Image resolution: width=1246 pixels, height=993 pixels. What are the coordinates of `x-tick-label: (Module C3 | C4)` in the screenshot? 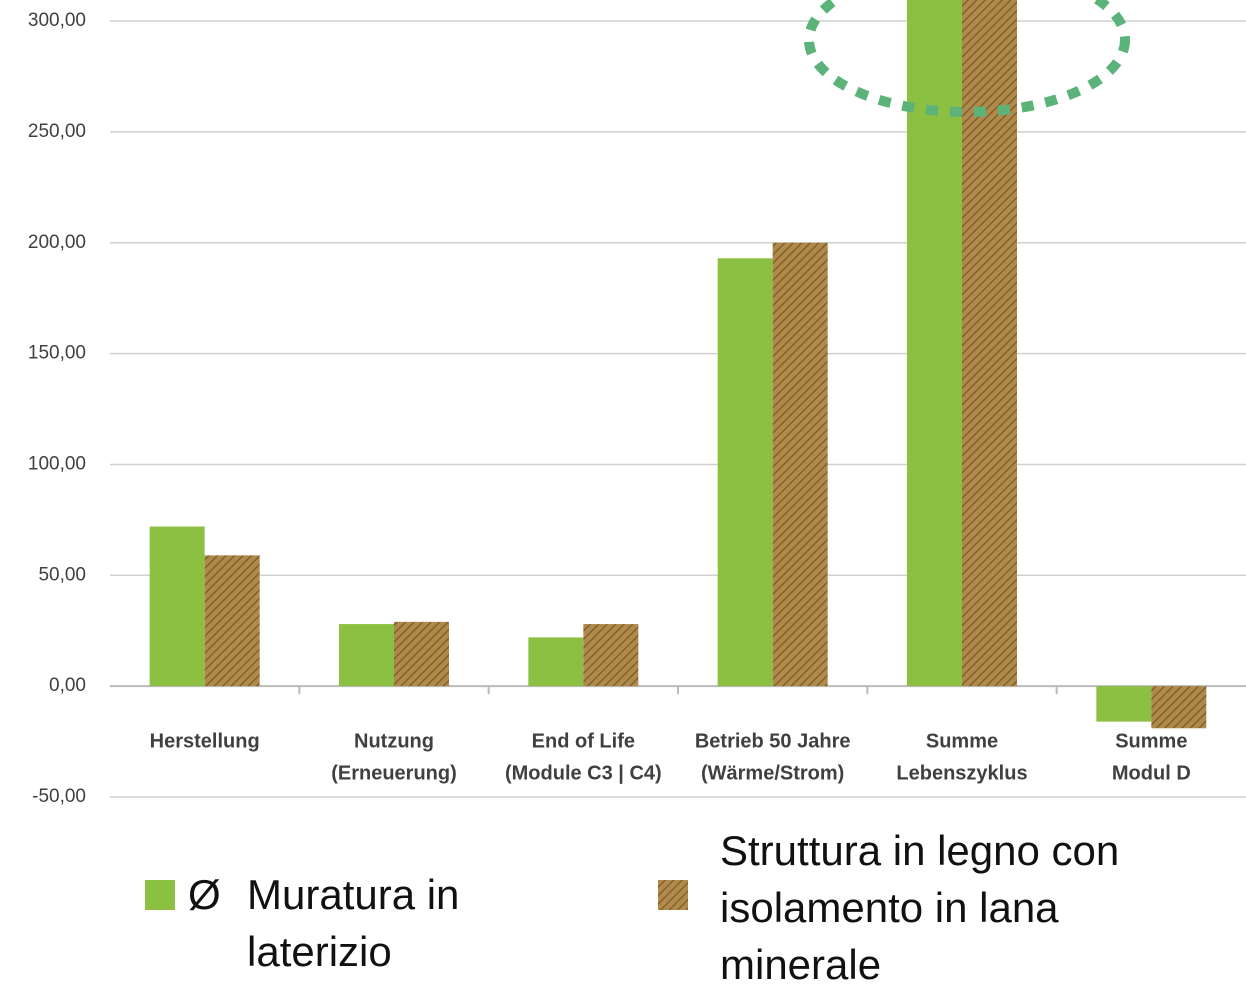 It's located at (583, 773).